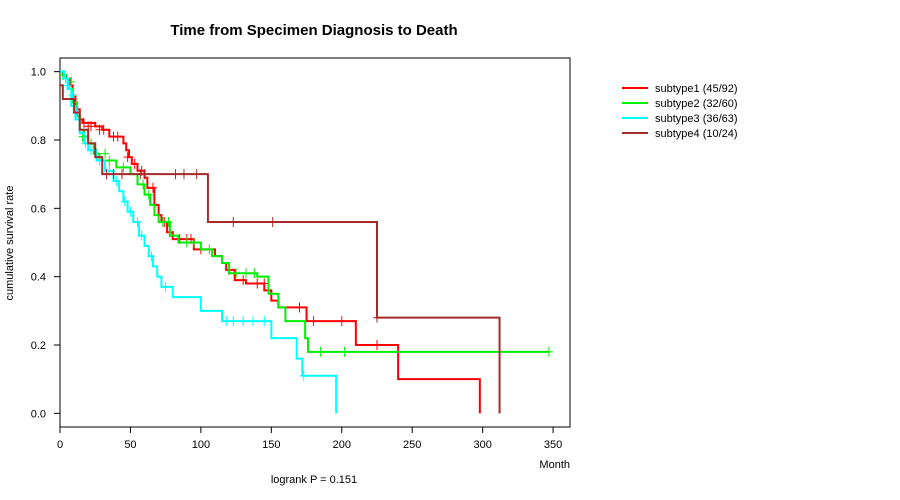 The width and height of the screenshot is (900, 500). I want to click on logrank-annotation: logrank P = 0.151, so click(314, 480).